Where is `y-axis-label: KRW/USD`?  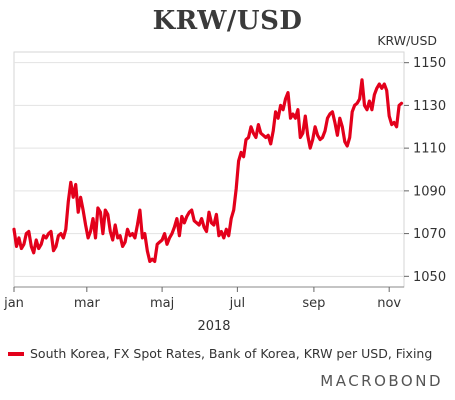 y-axis-label: KRW/USD is located at coordinates (407, 40).